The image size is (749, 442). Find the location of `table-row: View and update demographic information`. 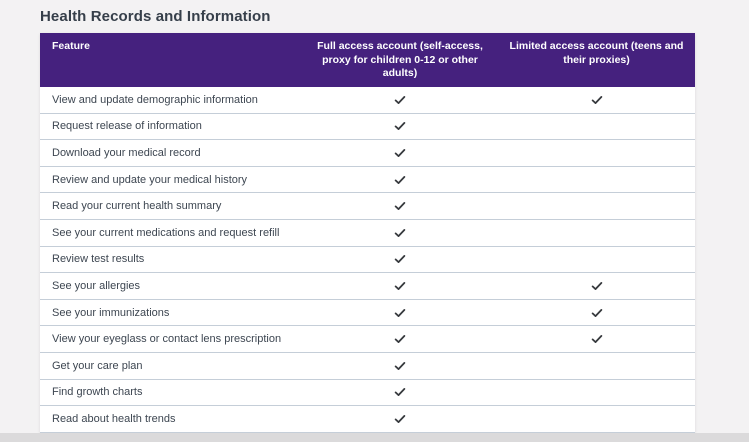

table-row: View and update demographic information is located at coordinates (367, 100).